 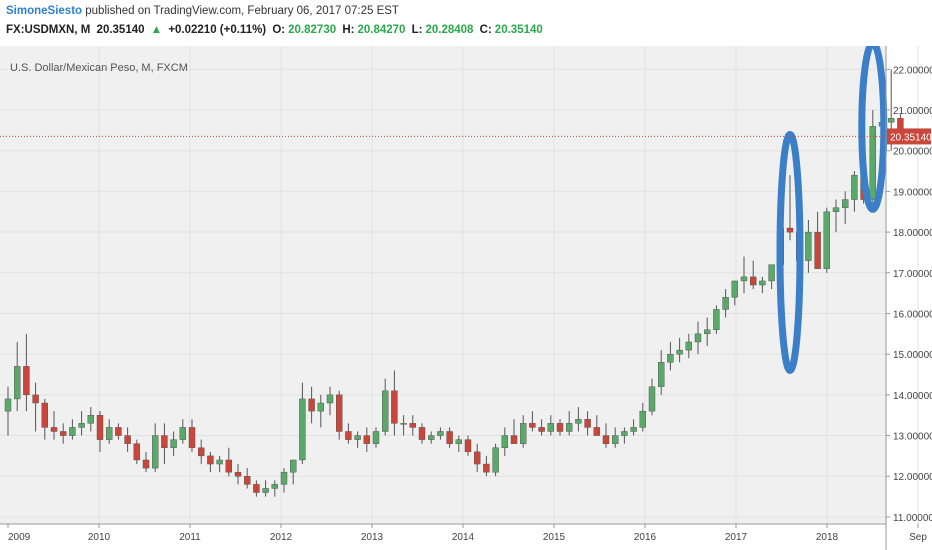 What do you see at coordinates (279, 30) in the screenshot?
I see `open-label: O:` at bounding box center [279, 30].